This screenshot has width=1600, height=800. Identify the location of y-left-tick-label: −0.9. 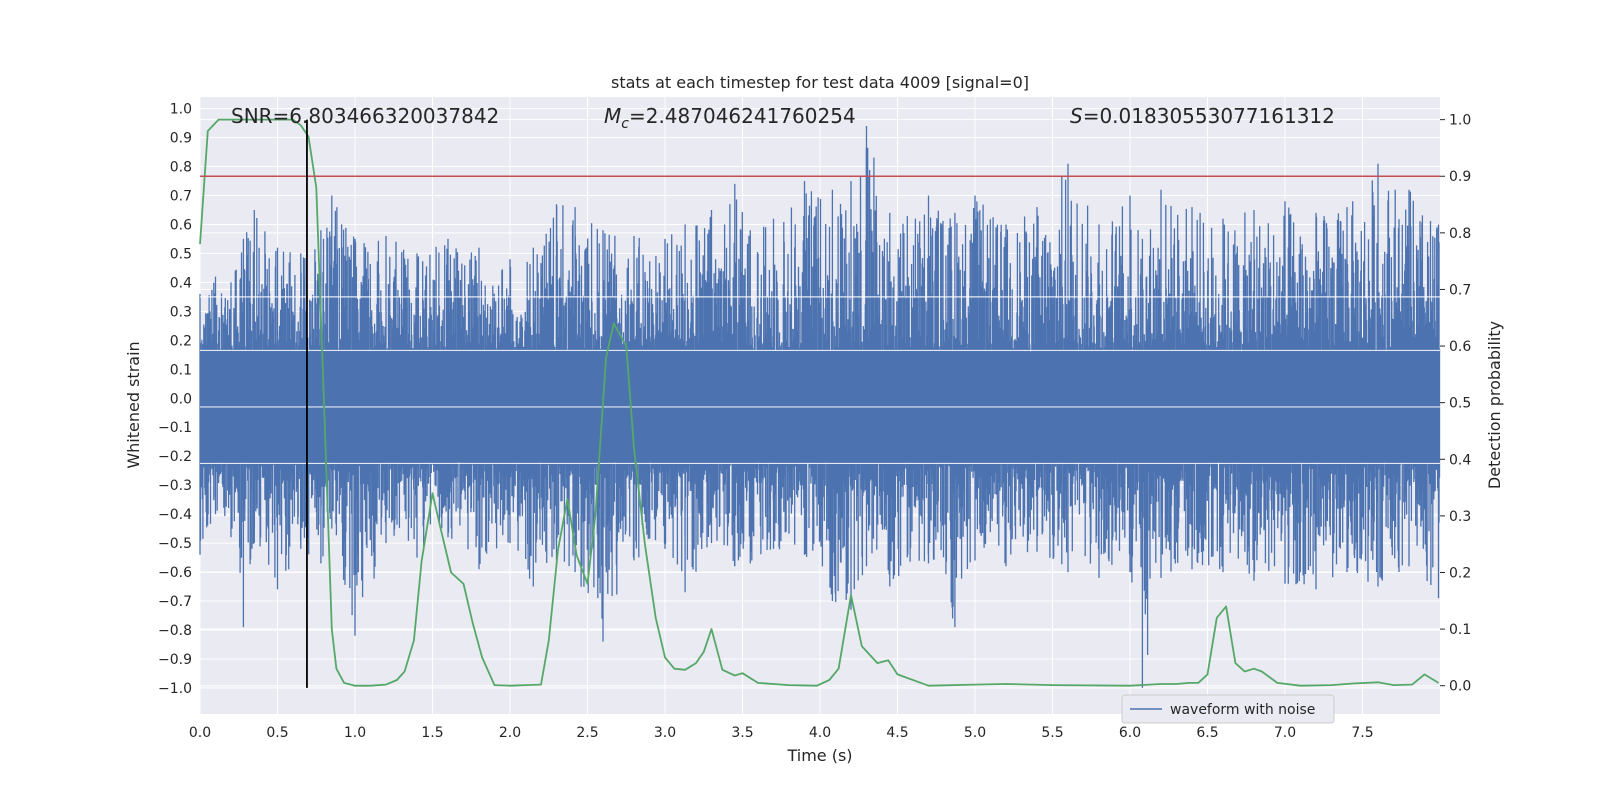
(175, 660).